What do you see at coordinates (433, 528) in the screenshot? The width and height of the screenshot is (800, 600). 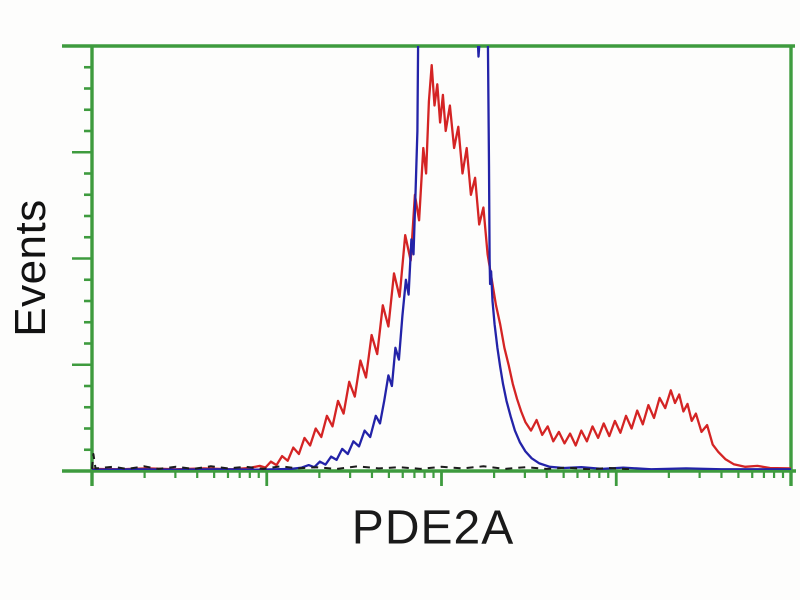 I see `x-axis-label: PDE2A` at bounding box center [433, 528].